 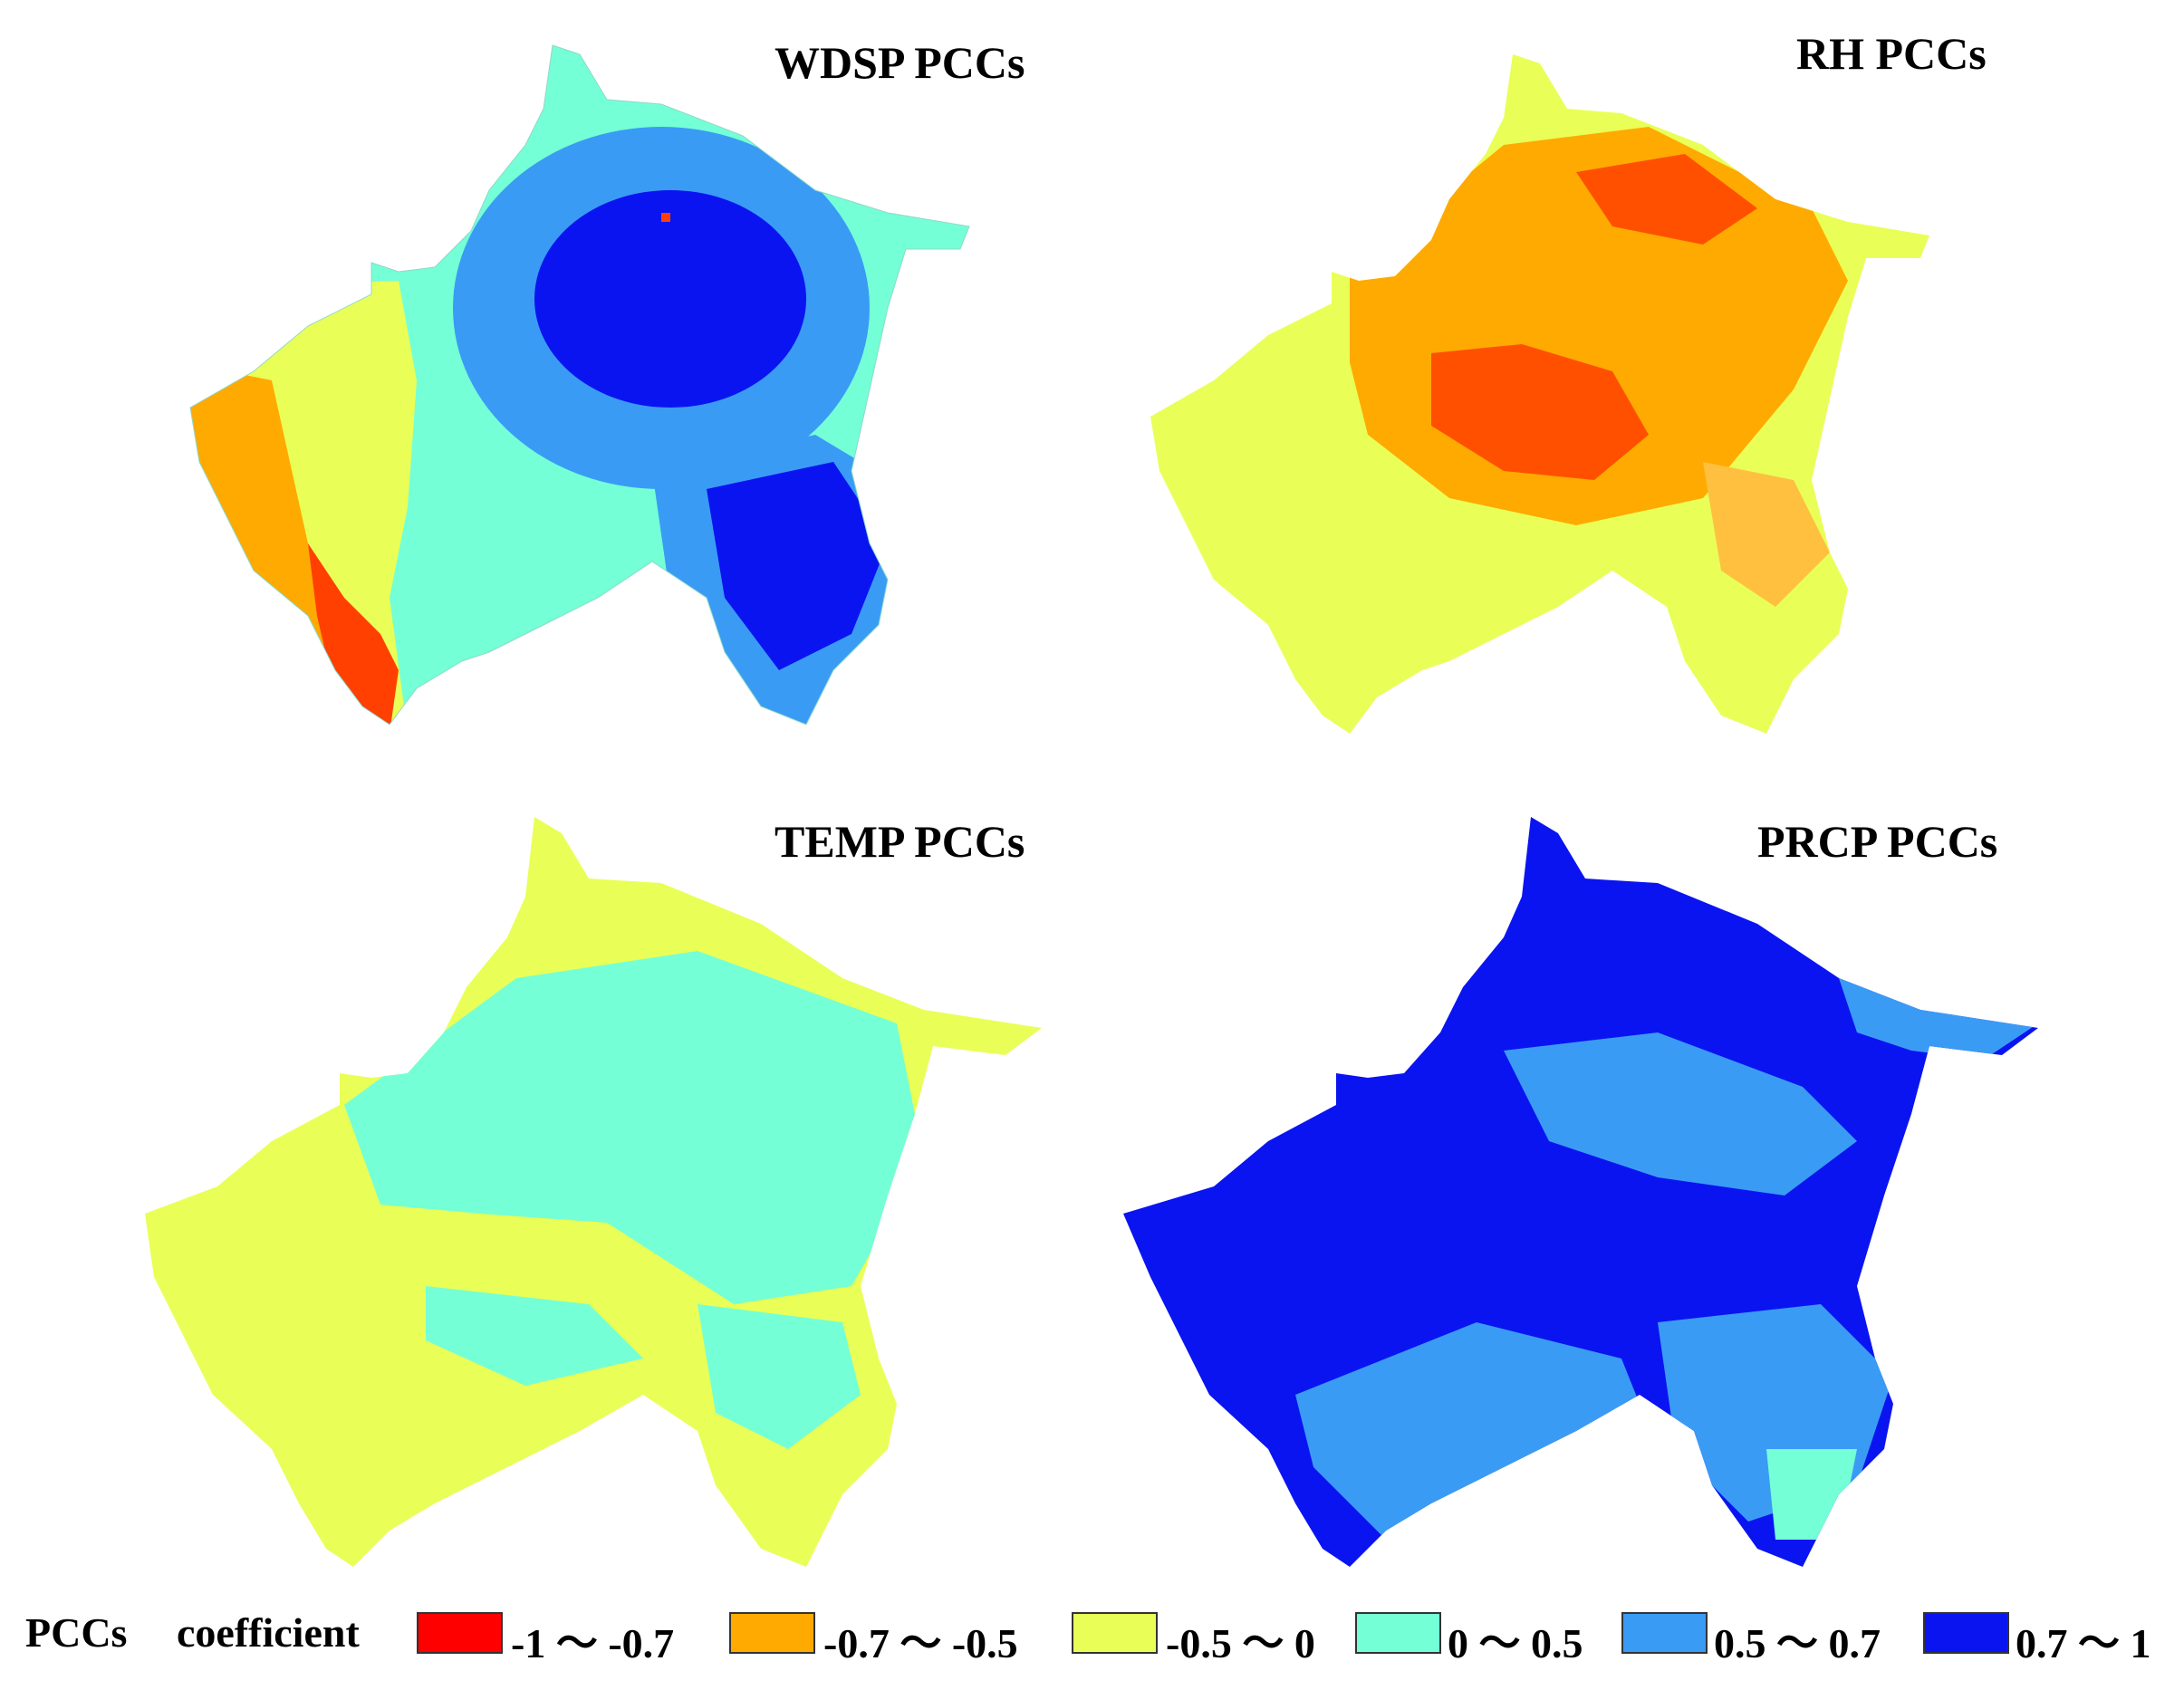 I want to click on legend-title-coefficient: coefficient, so click(x=268, y=1632).